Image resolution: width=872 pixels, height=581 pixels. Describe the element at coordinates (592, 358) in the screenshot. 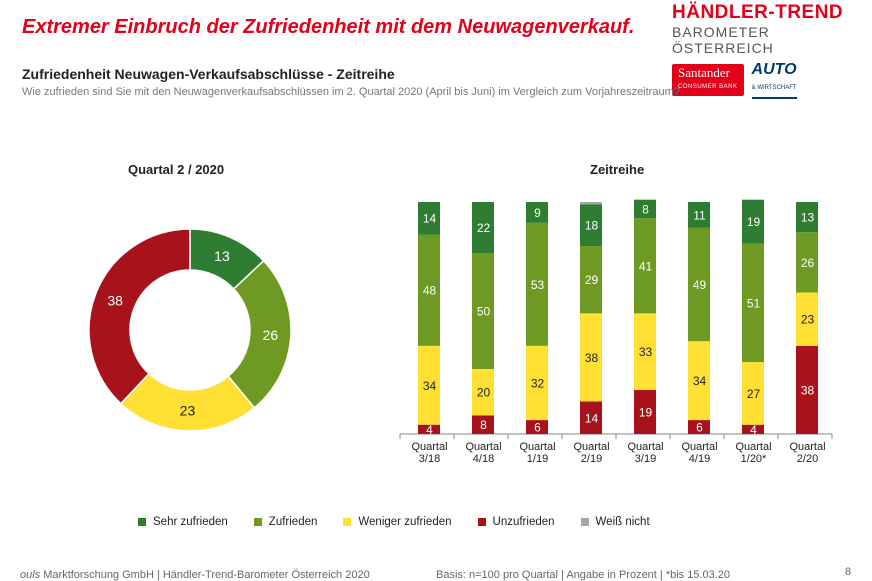

I see `bar-label-weniger-zufrieden: 38` at that location.